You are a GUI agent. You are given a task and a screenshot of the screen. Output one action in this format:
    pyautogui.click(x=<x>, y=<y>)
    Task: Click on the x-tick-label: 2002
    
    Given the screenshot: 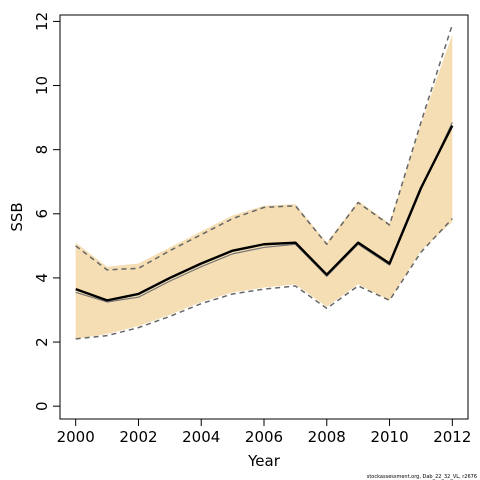 What is the action you would take?
    pyautogui.click(x=138, y=437)
    